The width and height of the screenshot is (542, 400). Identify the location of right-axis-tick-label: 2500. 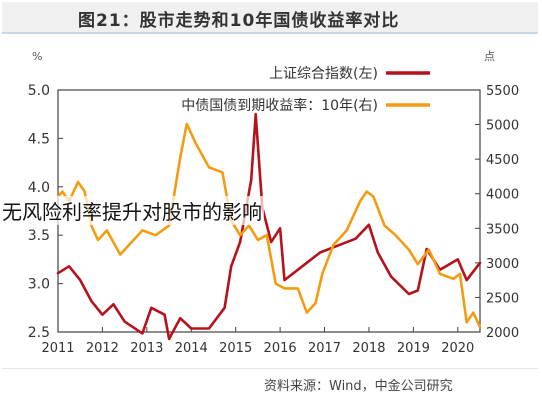
(502, 298).